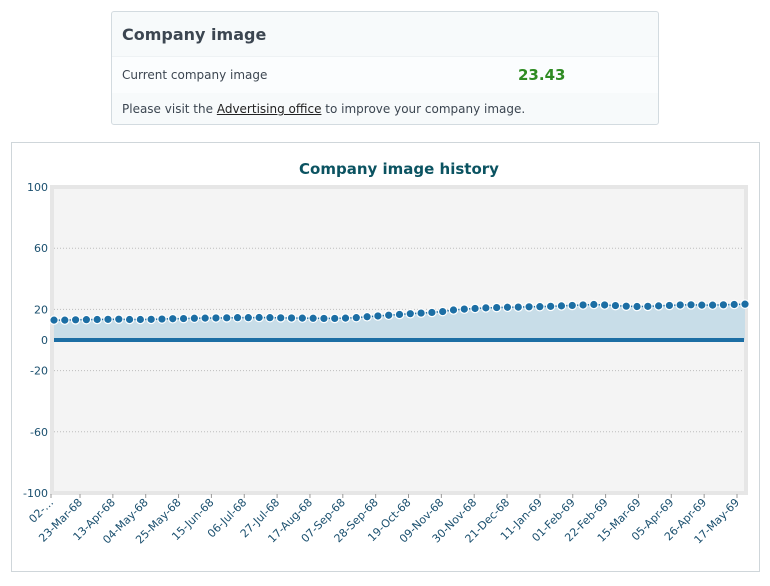  Describe the element at coordinates (195, 75) in the screenshot. I see `current-image-label: Current company image` at that location.